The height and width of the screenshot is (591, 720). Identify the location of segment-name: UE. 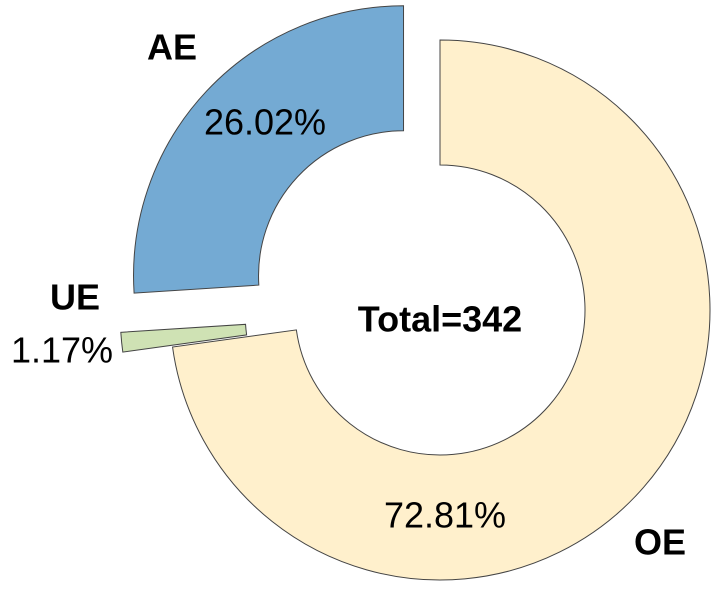
(75, 297).